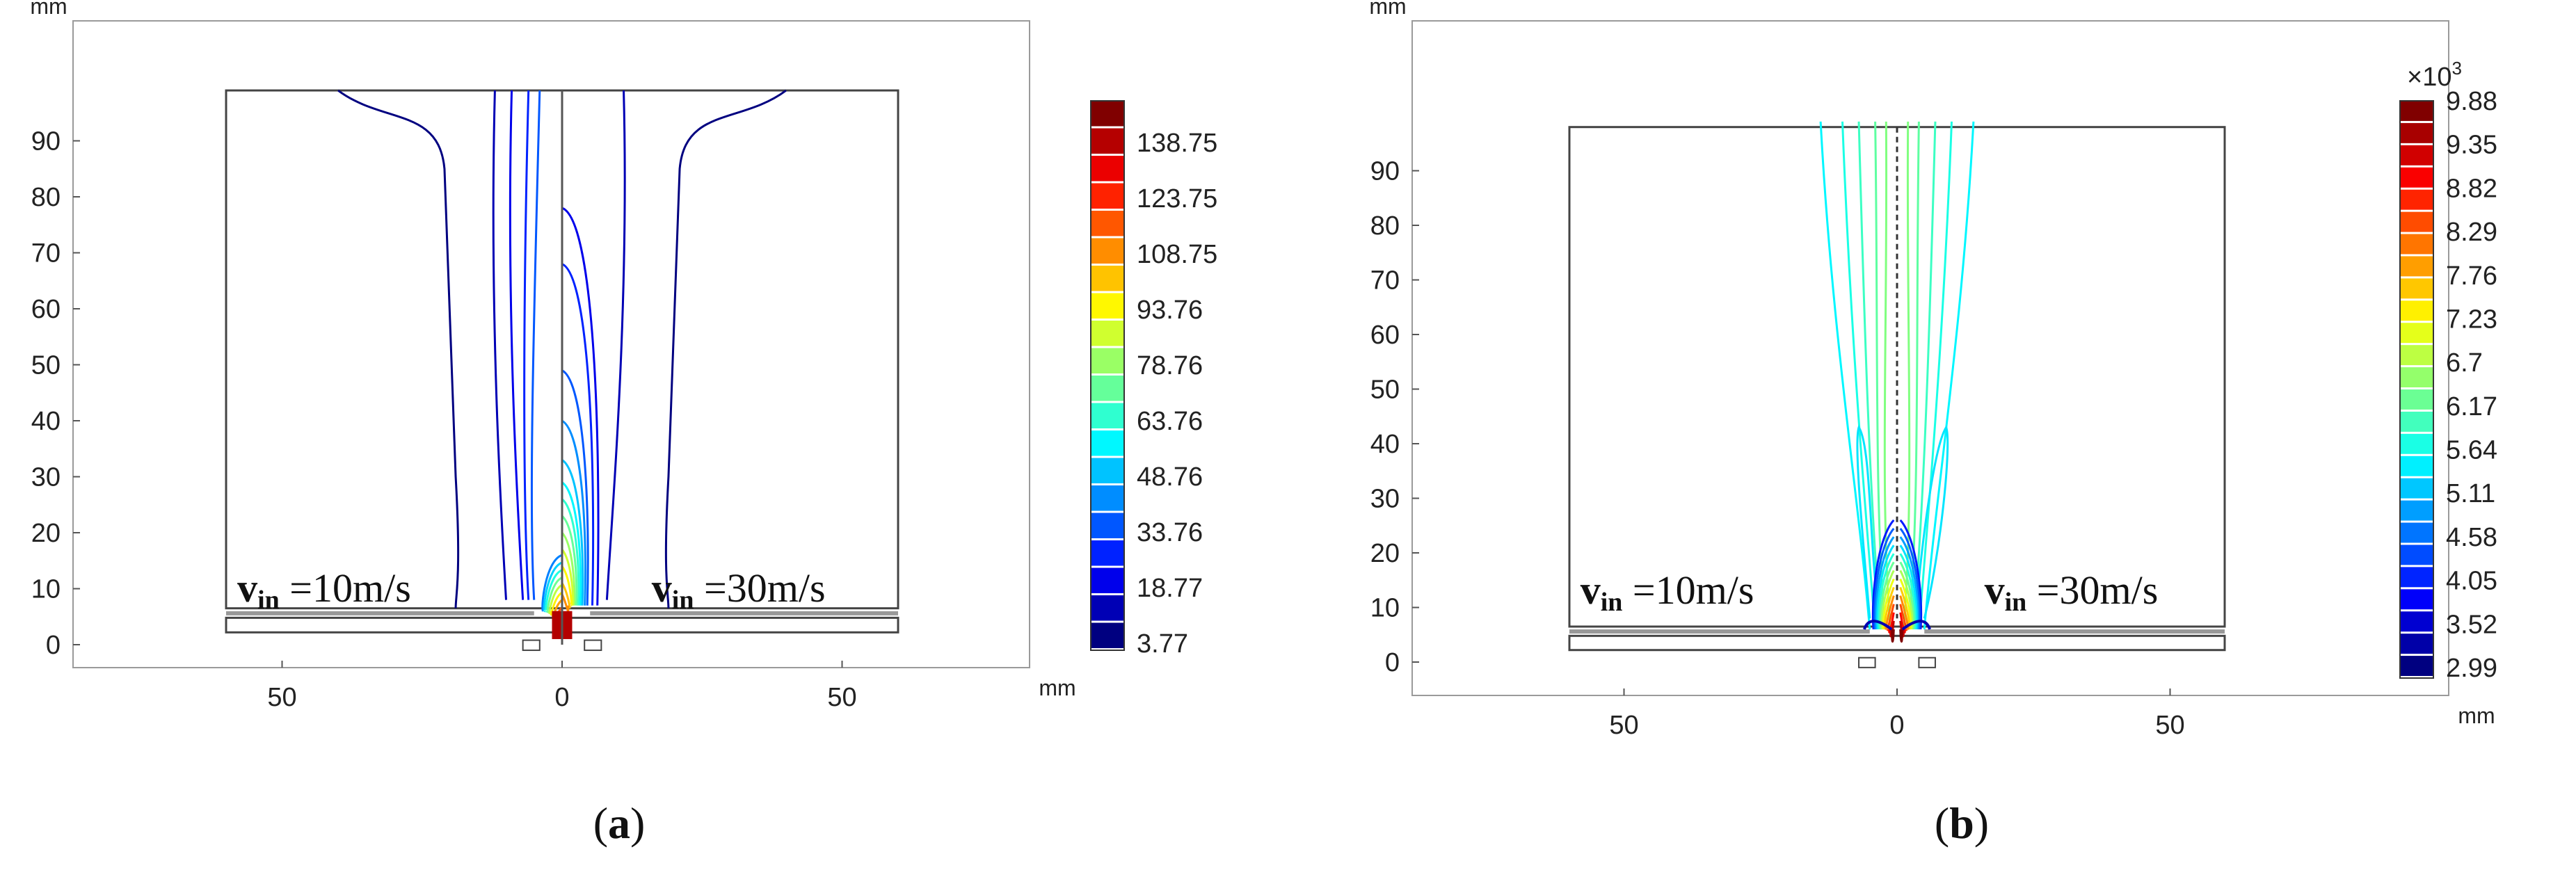 The height and width of the screenshot is (870, 2576). I want to click on colorbar-label-11: 4.05, so click(2471, 582).